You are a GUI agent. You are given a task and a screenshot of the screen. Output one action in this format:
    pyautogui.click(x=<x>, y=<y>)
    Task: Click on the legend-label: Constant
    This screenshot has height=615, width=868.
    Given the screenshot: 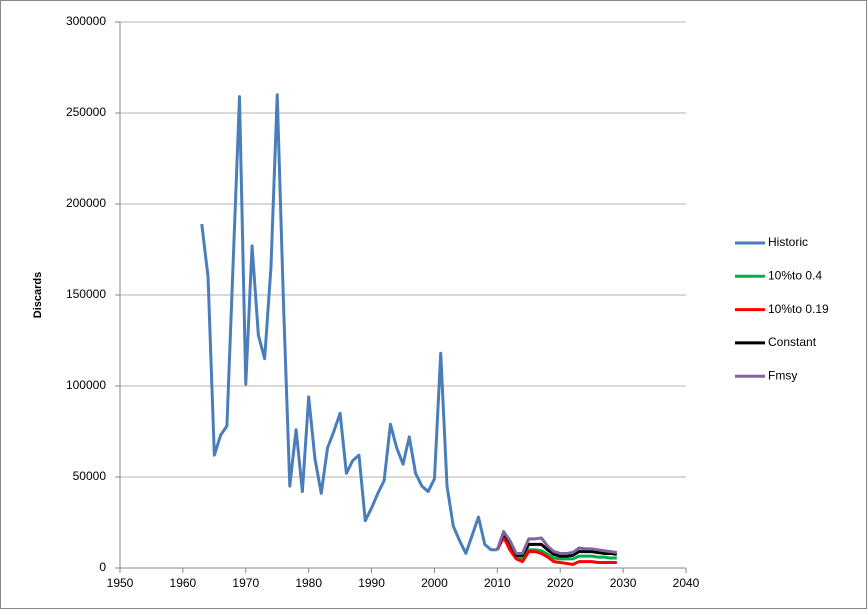 What is the action you would take?
    pyautogui.click(x=792, y=342)
    